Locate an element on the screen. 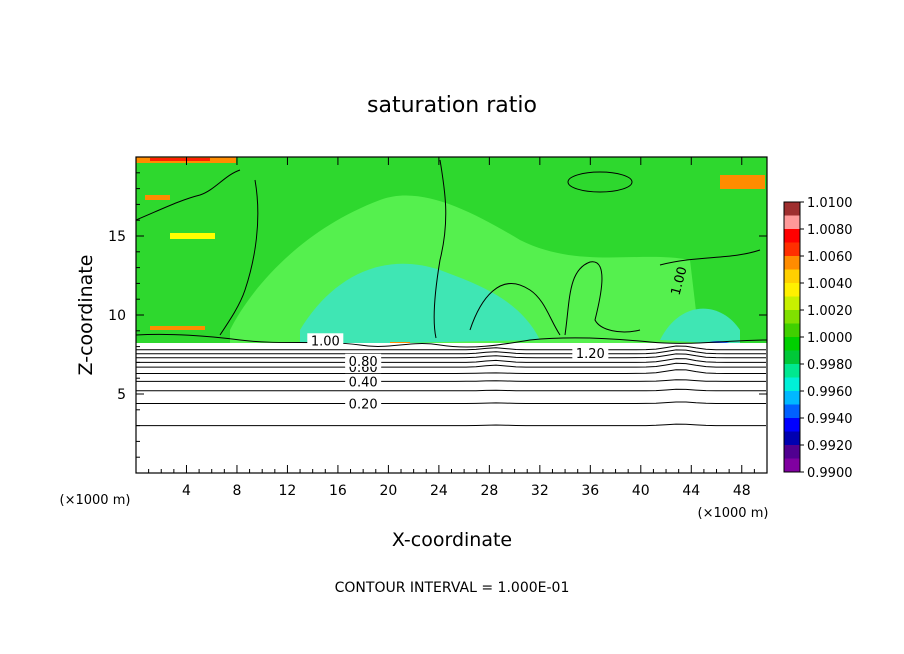 The height and width of the screenshot is (654, 904). subsaturated-region is located at coordinates (451, 408).